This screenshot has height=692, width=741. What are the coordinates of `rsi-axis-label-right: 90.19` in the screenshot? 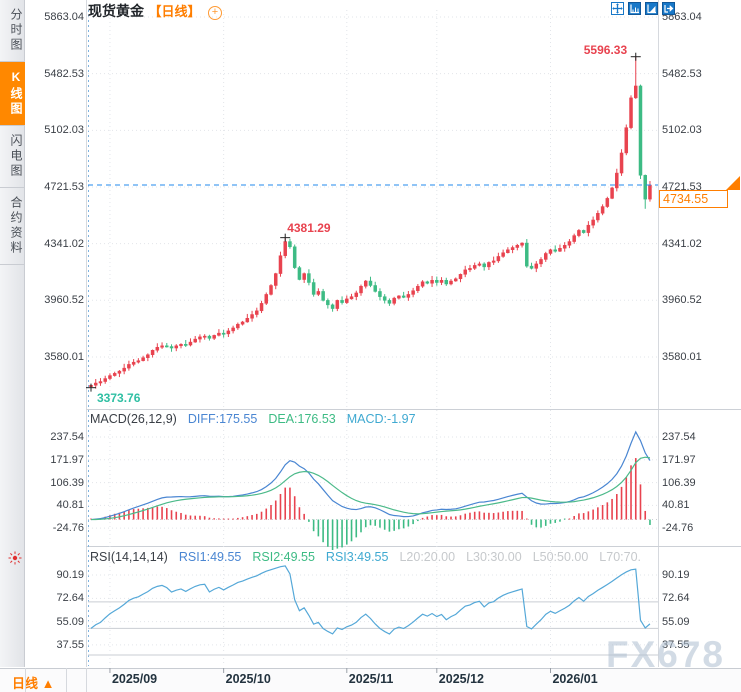 It's located at (676, 574).